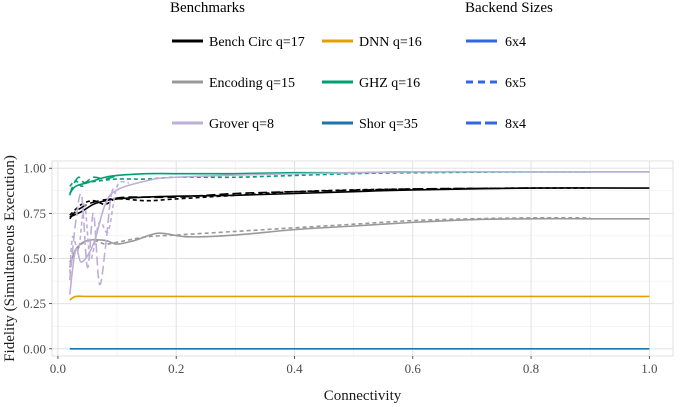  I want to click on y-tick-label: 0.25, so click(34, 303).